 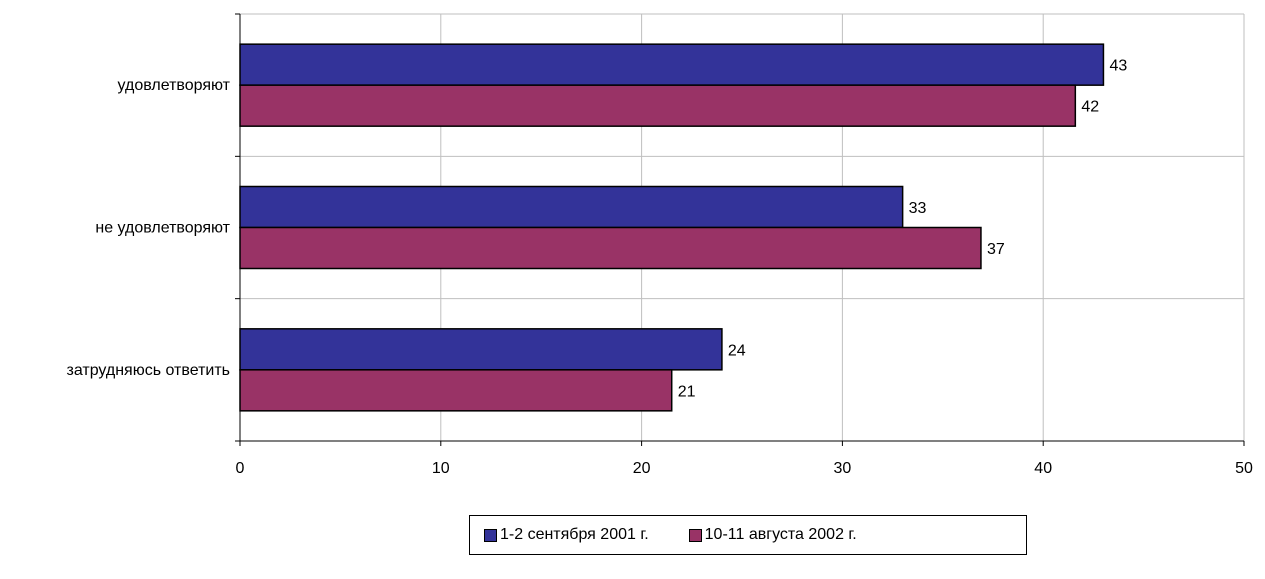 What do you see at coordinates (162, 228) in the screenshot?
I see `category-label: не удовлетворяют` at bounding box center [162, 228].